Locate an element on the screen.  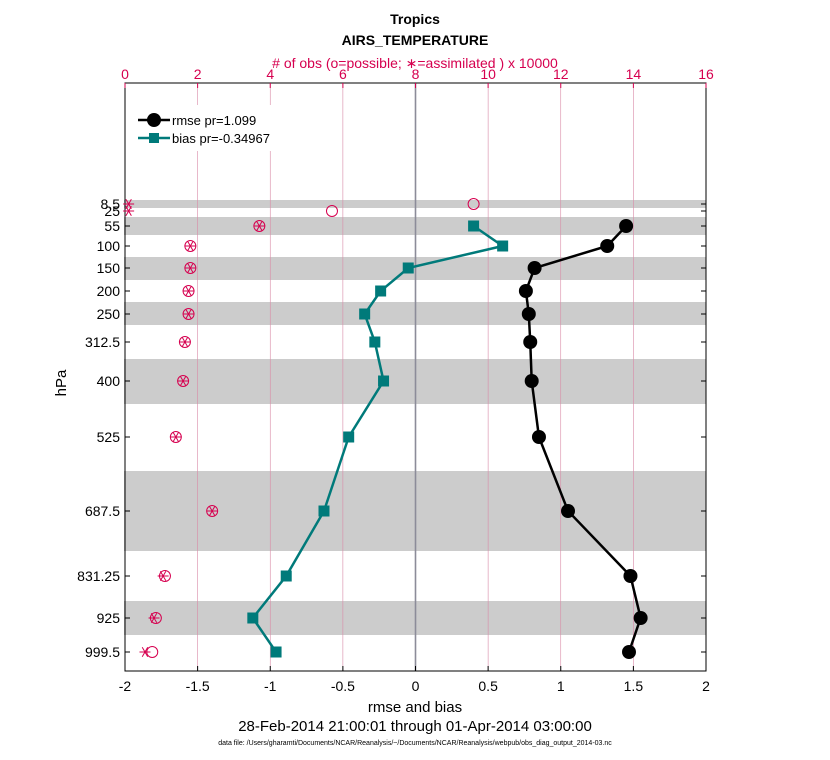
obs-possible-marker is located at coordinates (473, 204).